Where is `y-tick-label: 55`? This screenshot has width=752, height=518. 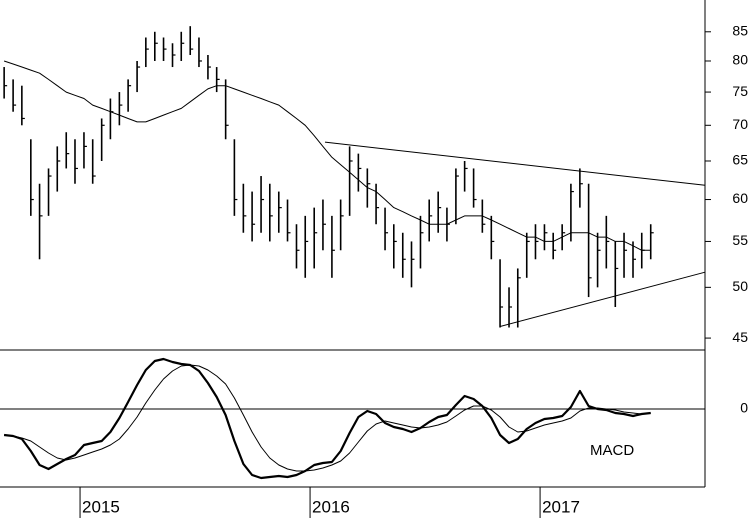 y-tick-label: 55 is located at coordinates (740, 240).